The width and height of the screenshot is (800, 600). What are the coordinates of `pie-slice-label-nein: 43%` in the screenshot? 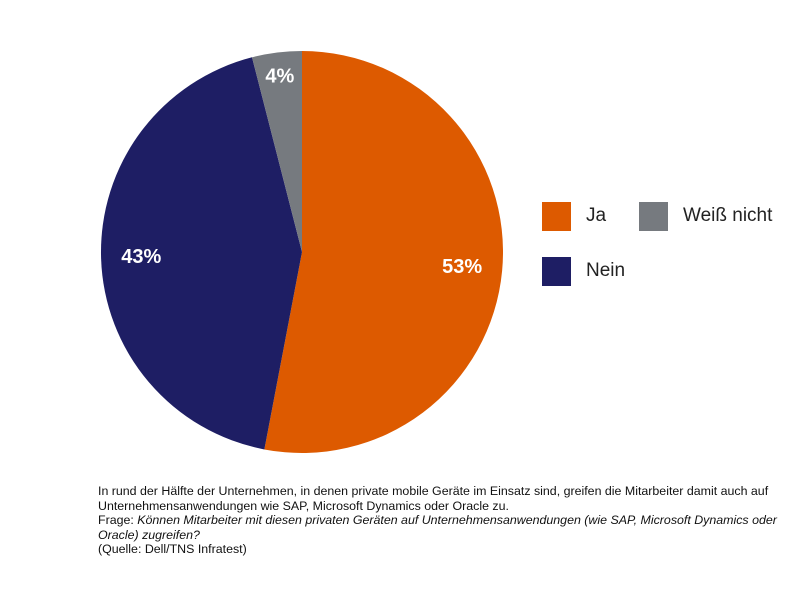 It's located at (141, 257).